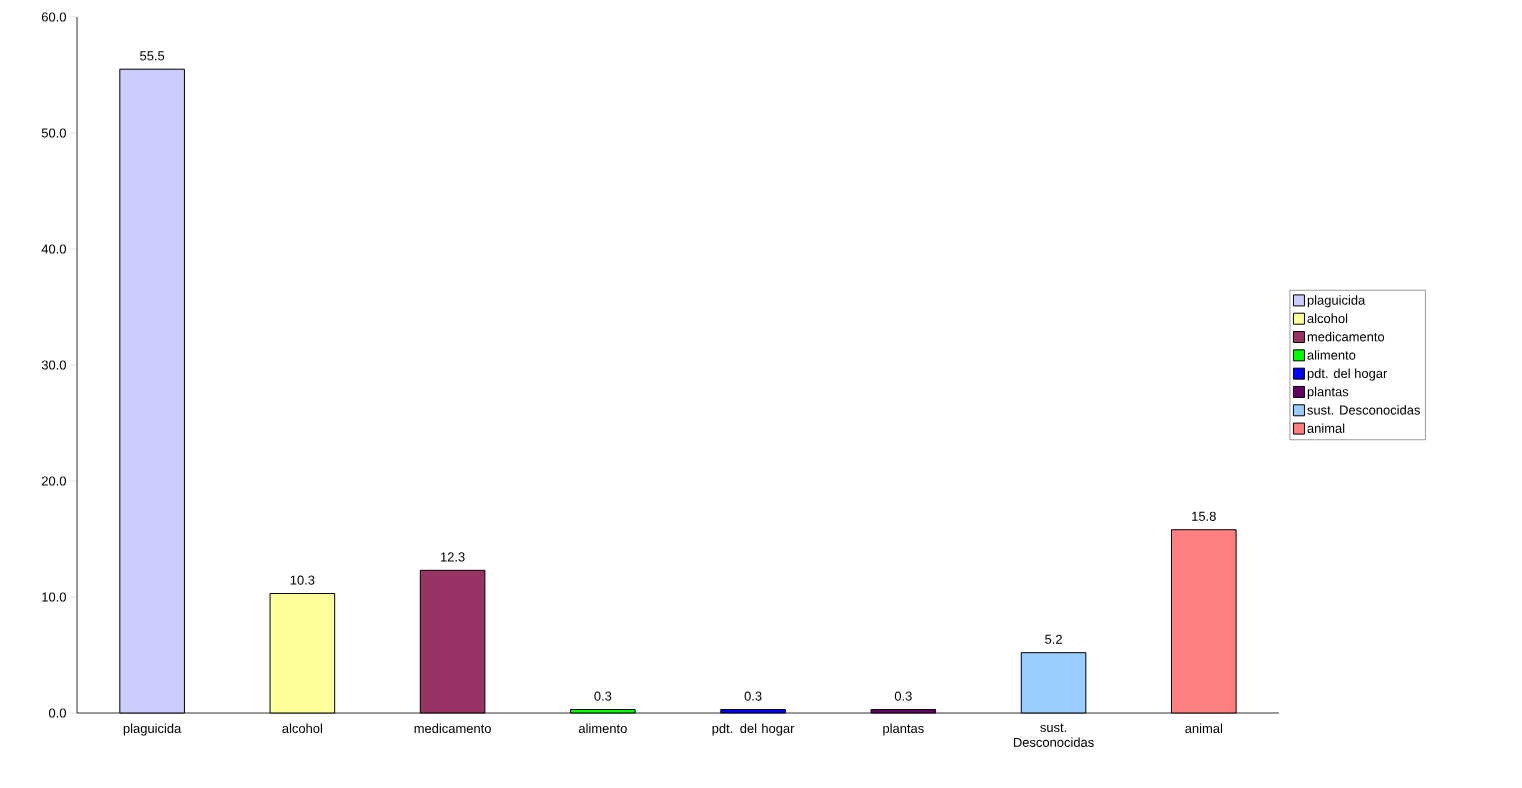  Describe the element at coordinates (1346, 336) in the screenshot. I see `legend-label: medicamento` at that location.